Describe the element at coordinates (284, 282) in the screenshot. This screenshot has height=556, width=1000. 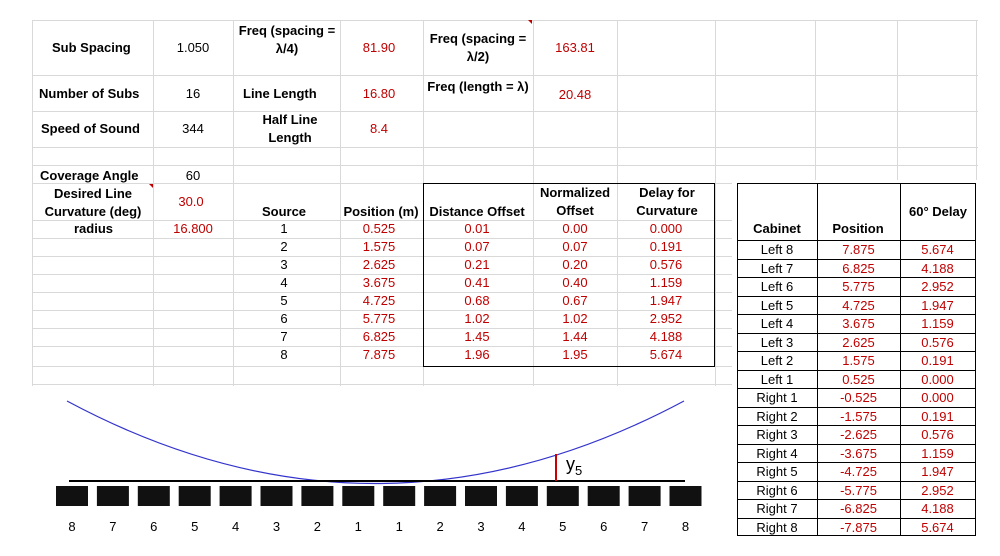
I see `source-cell: 4` at that location.